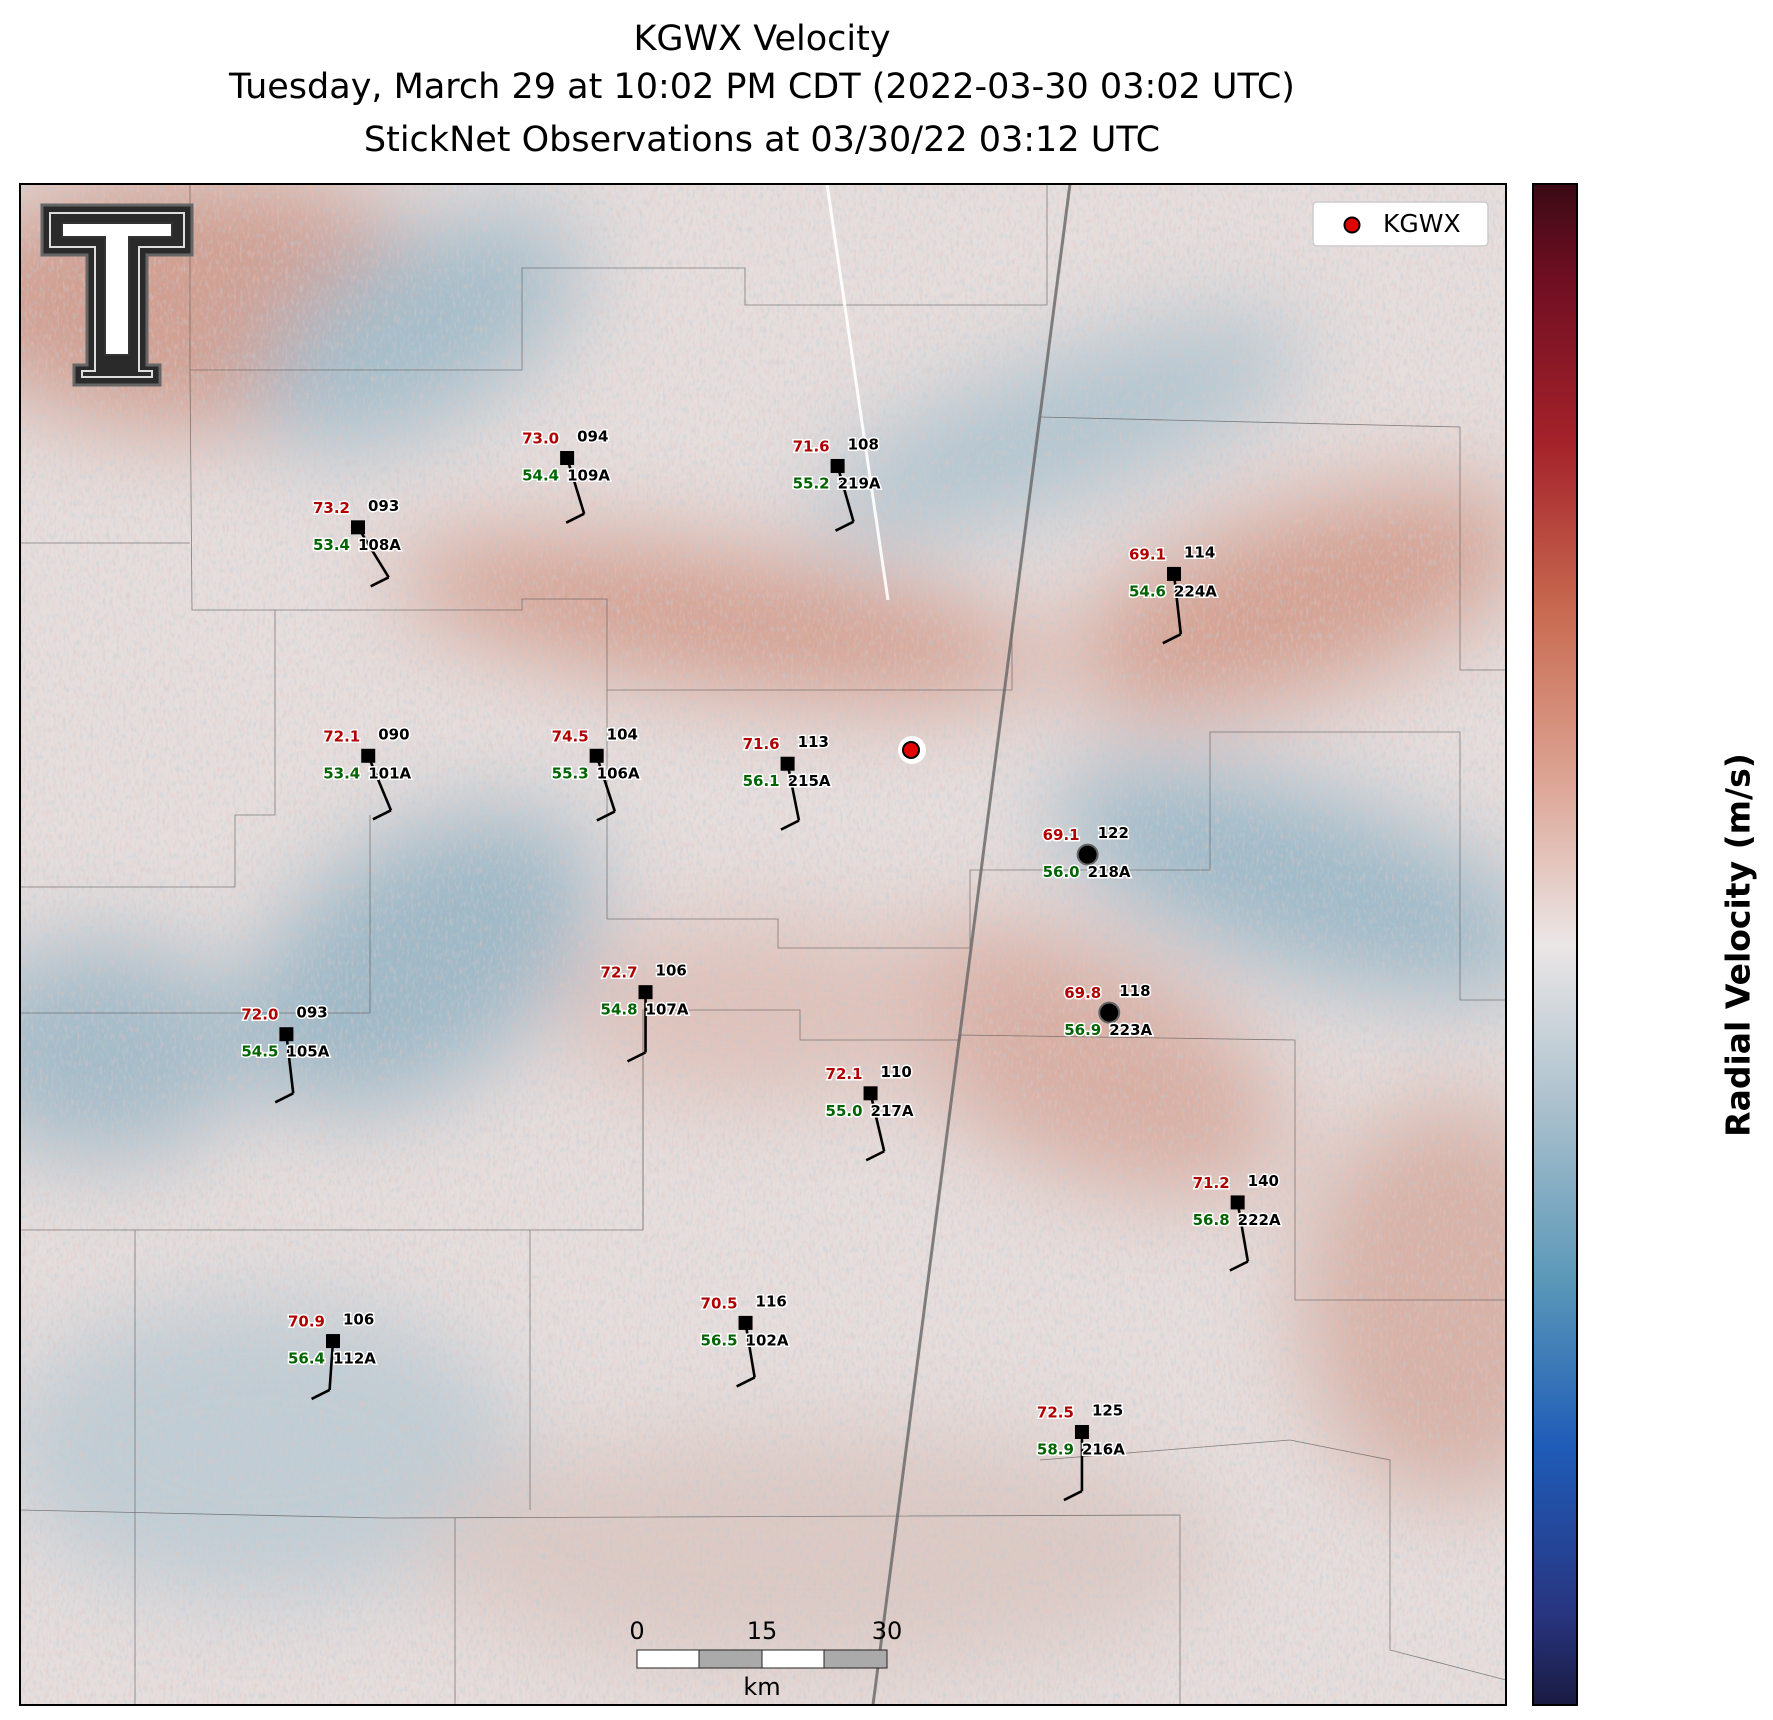 The image size is (1773, 1720). What do you see at coordinates (813, 742) in the screenshot?
I see `station-number: 113` at bounding box center [813, 742].